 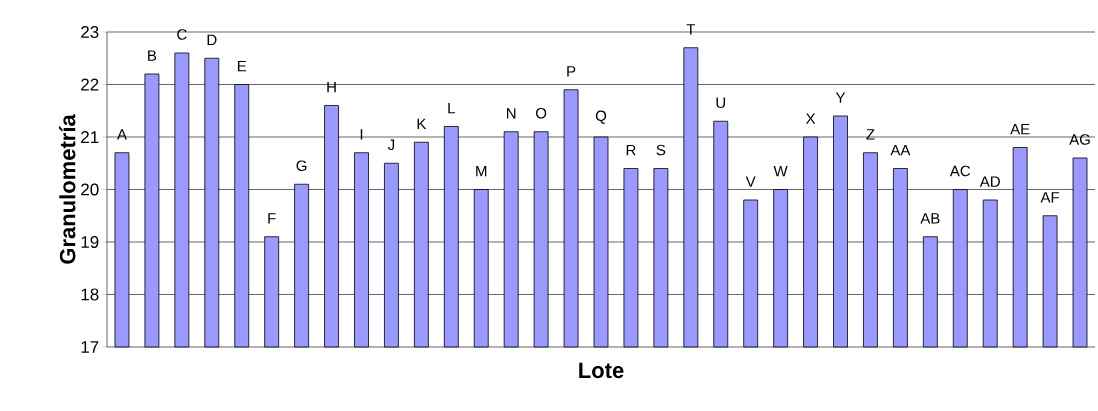 I want to click on x-tick-label: N, so click(x=511, y=113).